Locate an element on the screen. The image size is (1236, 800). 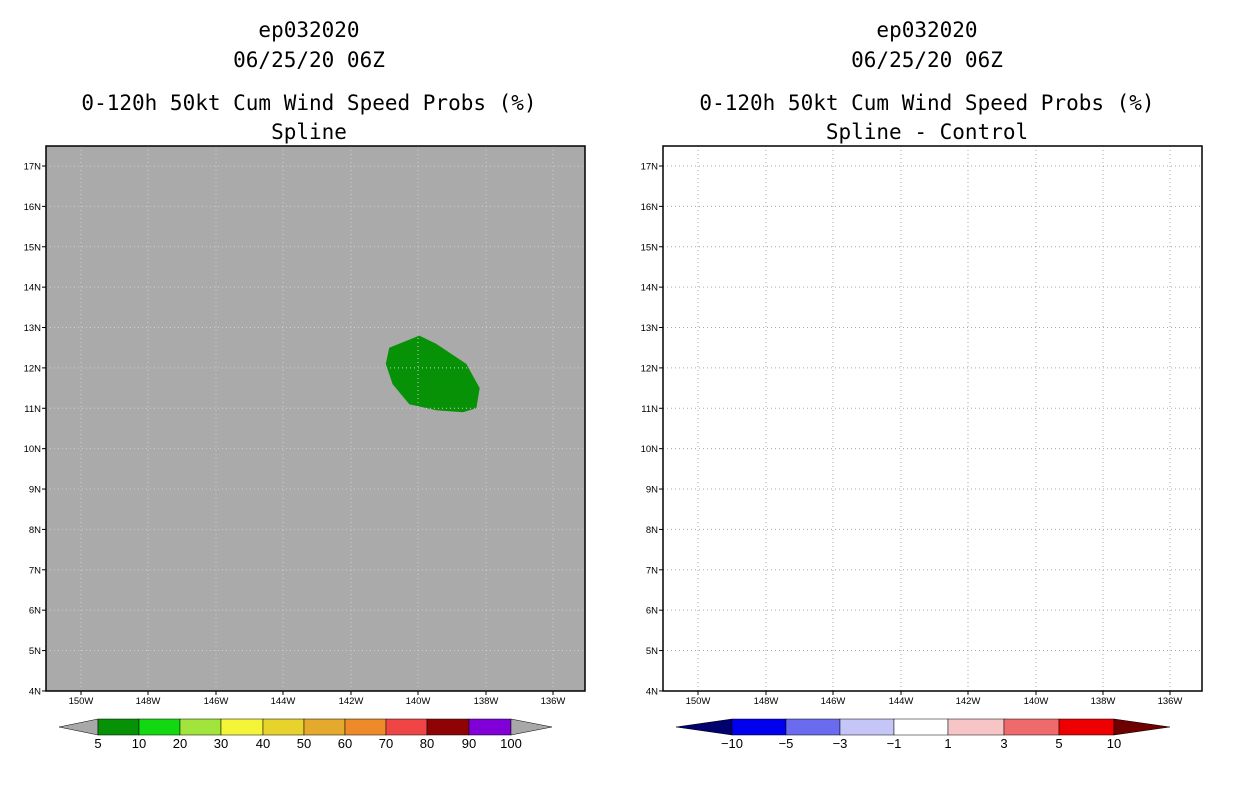
colorbar-label: −10 is located at coordinates (732, 743).